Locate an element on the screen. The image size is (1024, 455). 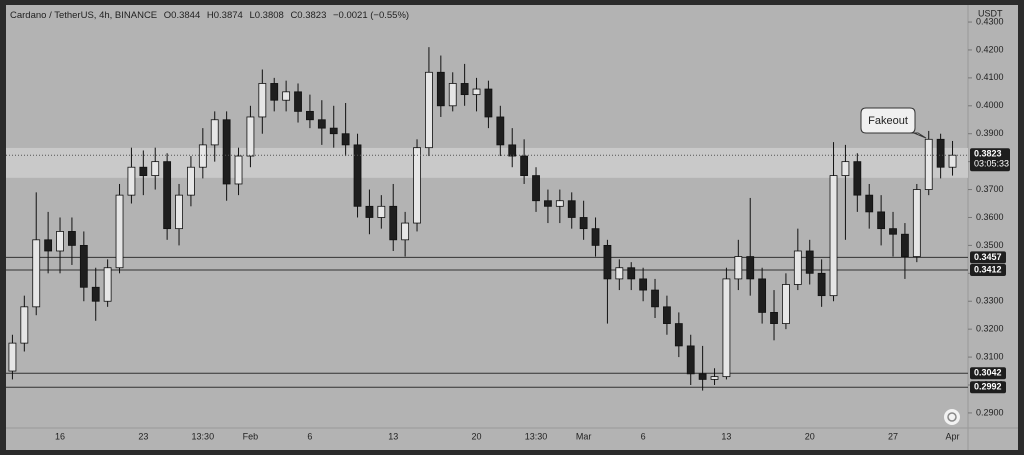
y-tick-label: 0.3100 is located at coordinates (990, 356).